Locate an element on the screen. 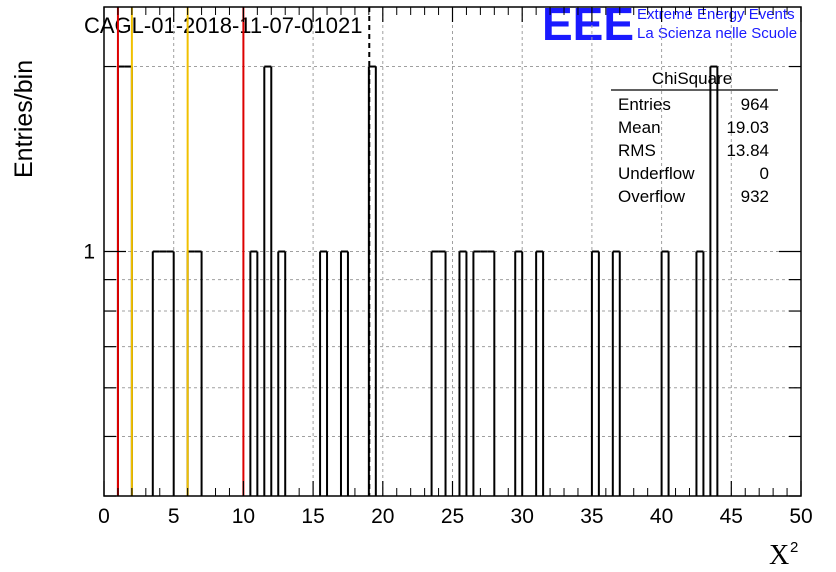 This screenshot has width=836, height=572. y-tick-label: 1 is located at coordinates (89, 252).